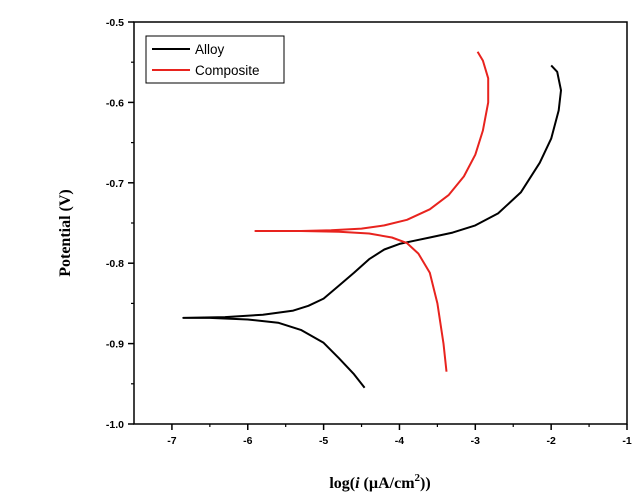 Image resolution: width=638 pixels, height=500 pixels. I want to click on x-tick-label: -5, so click(323, 441).